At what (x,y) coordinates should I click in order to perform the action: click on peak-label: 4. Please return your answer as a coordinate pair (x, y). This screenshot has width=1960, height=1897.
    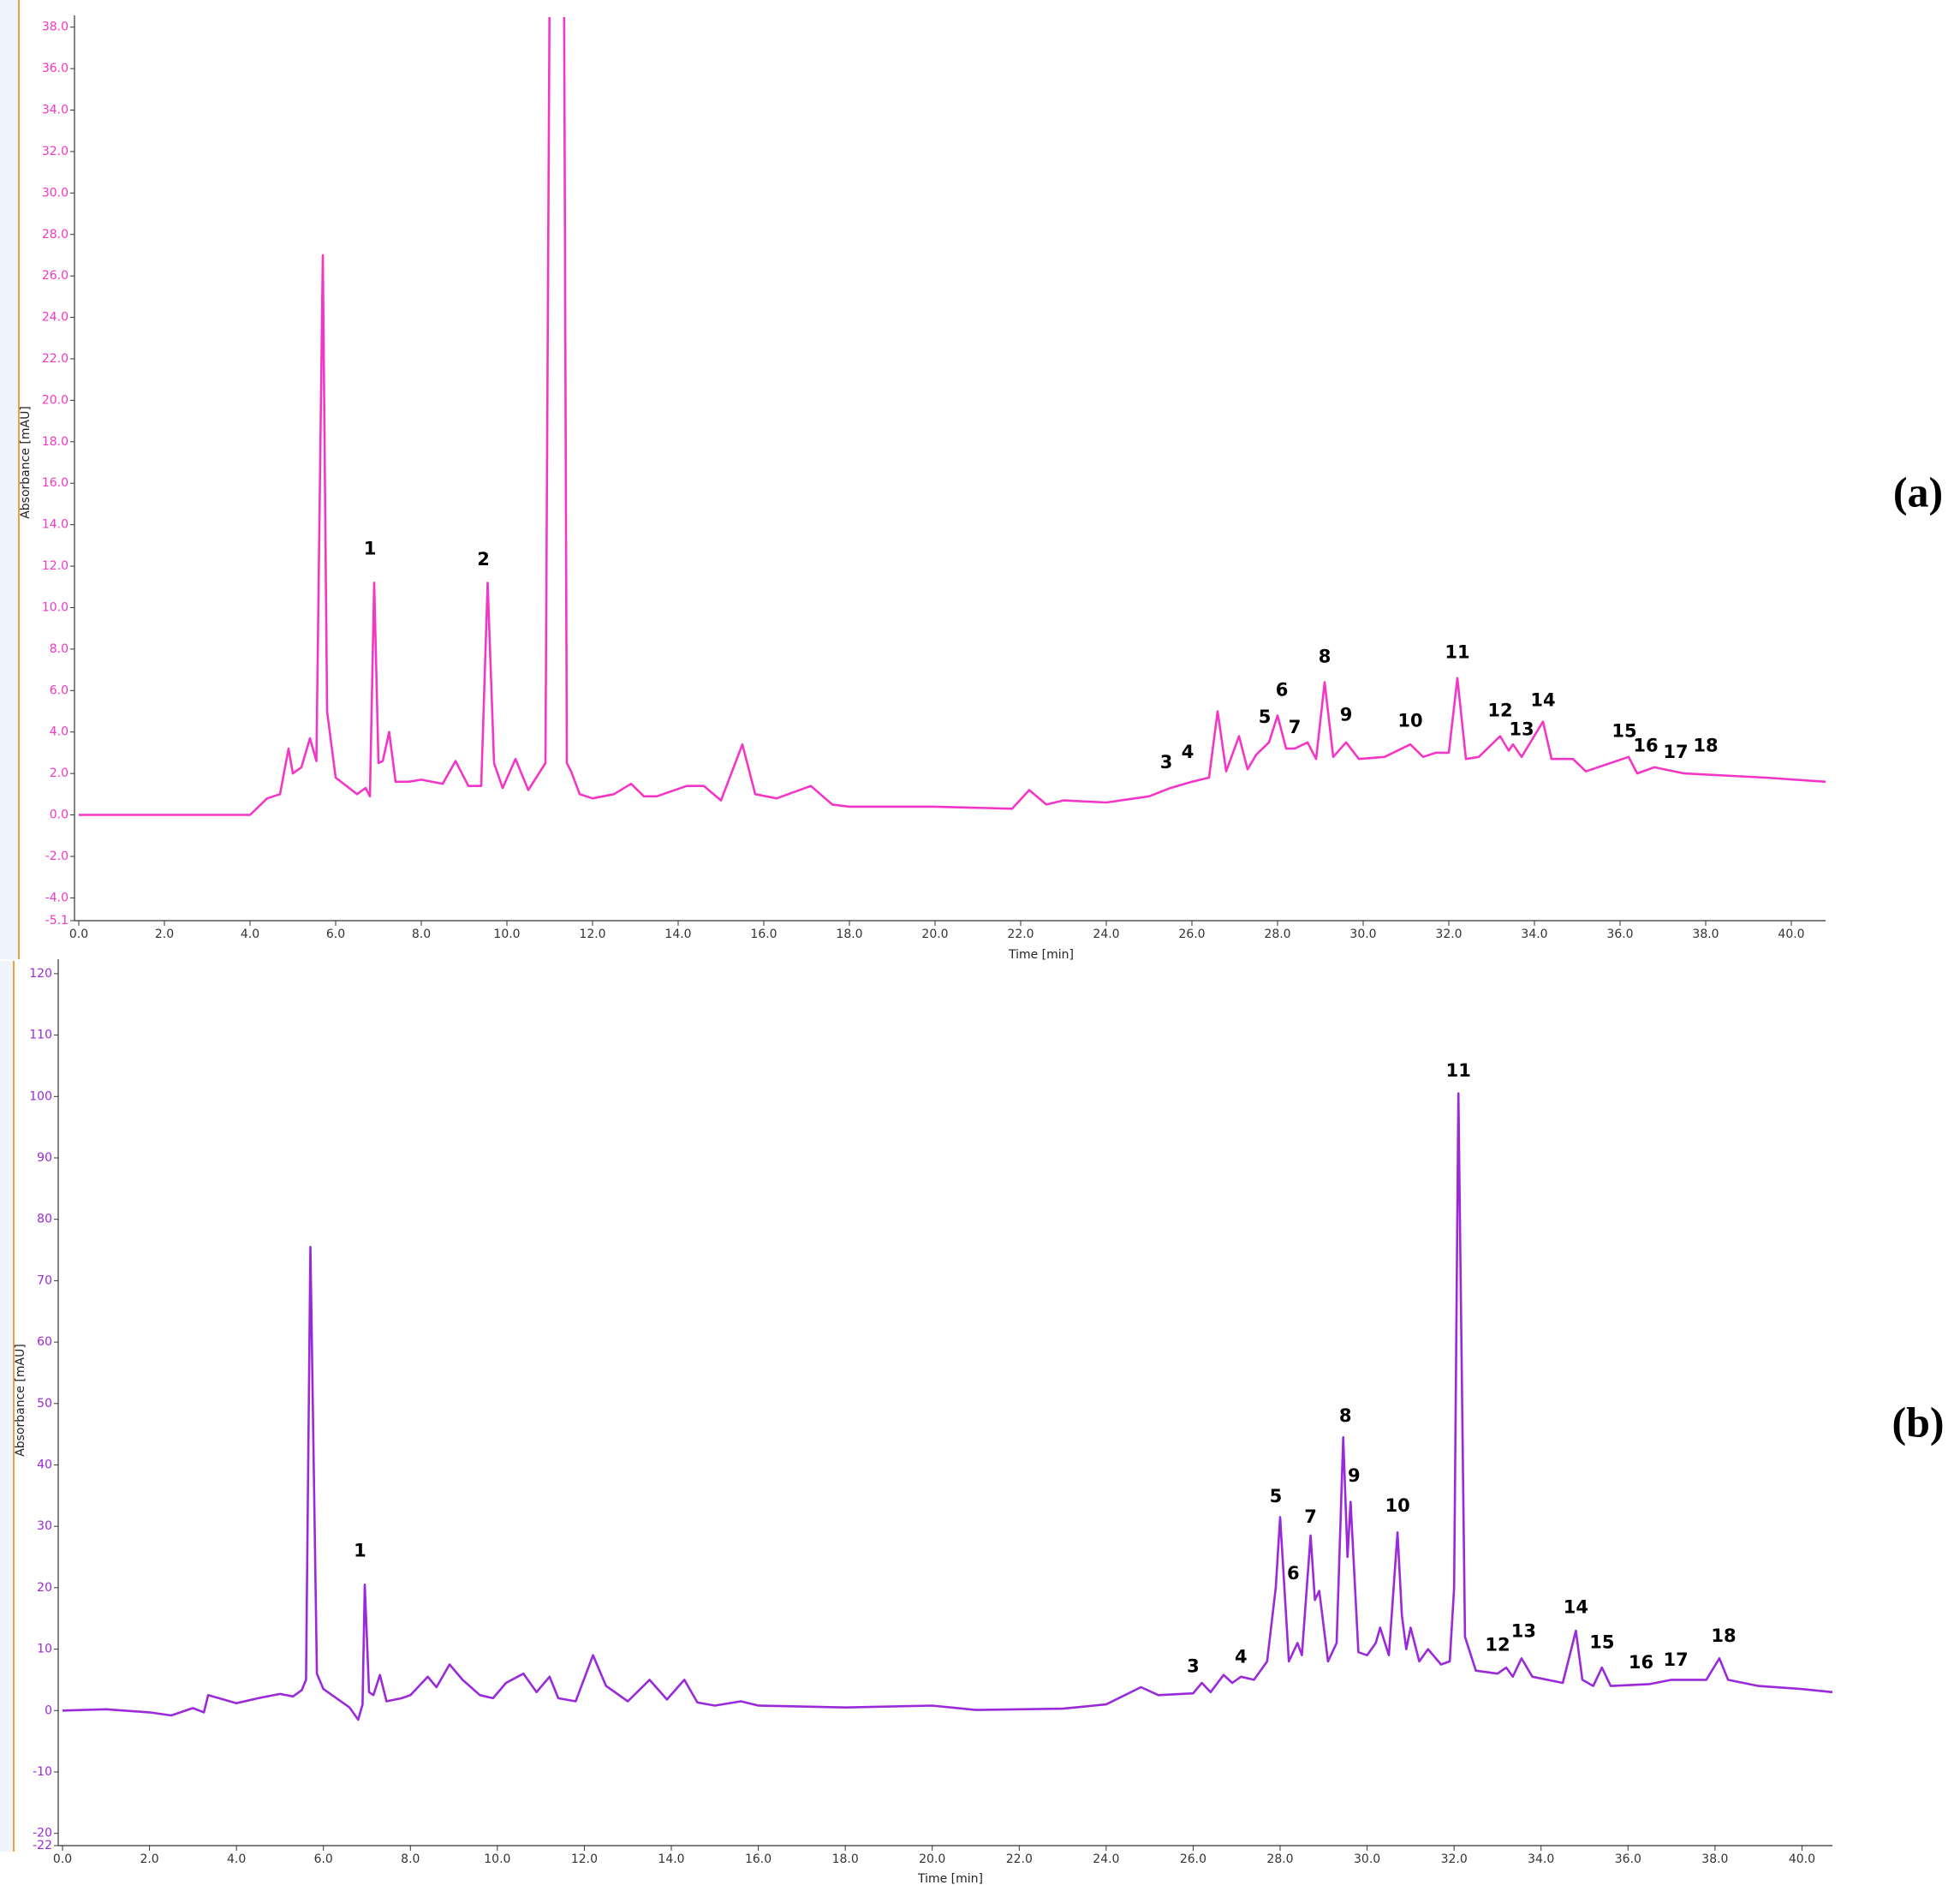
    Looking at the image, I should click on (1188, 752).